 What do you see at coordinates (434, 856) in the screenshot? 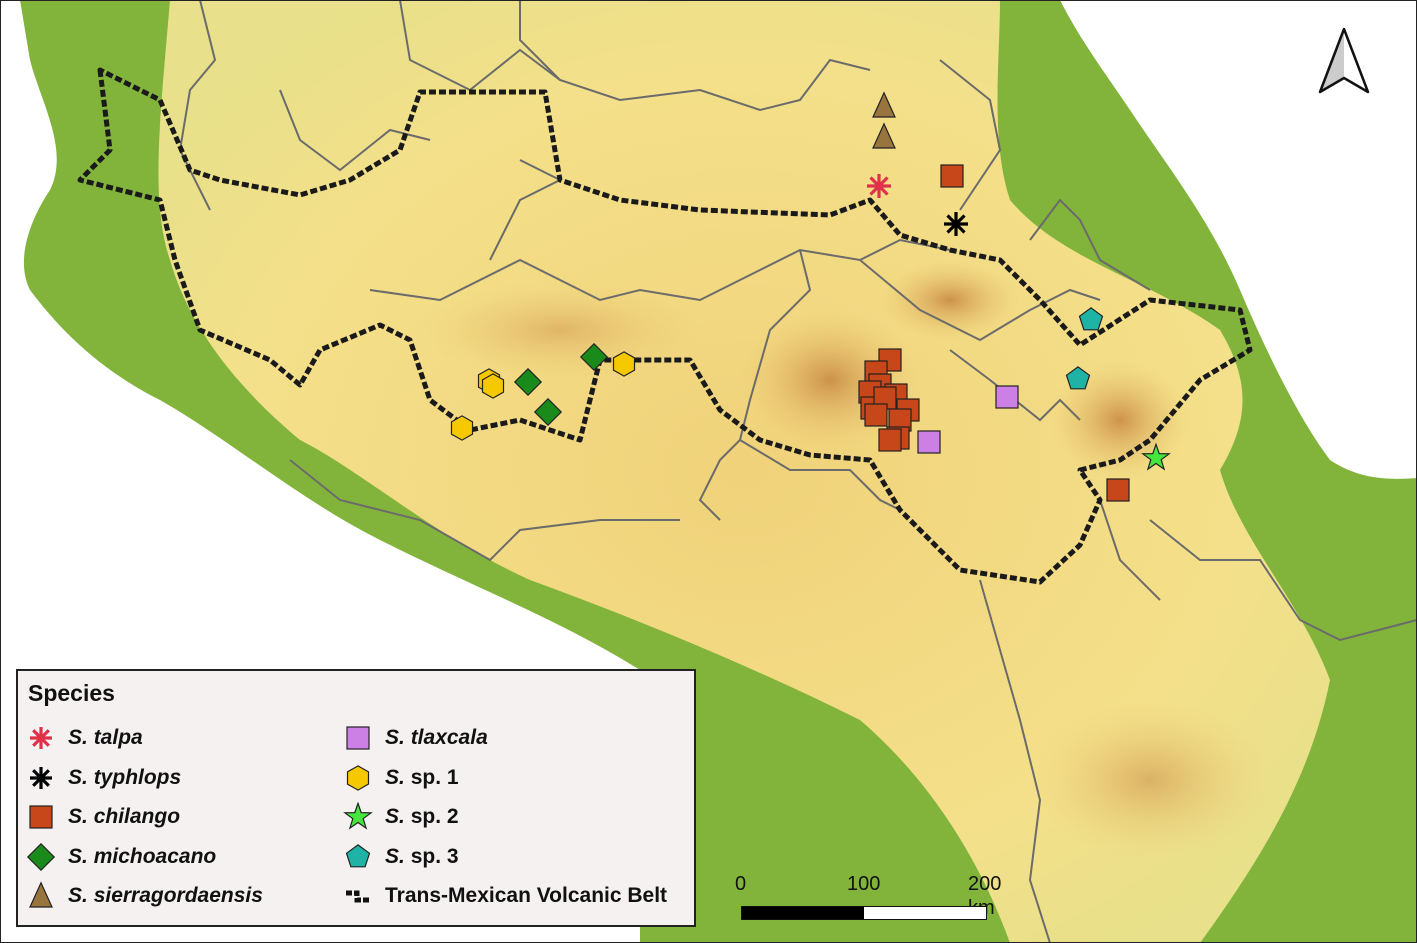
I see `epithet: sp. 3` at bounding box center [434, 856].